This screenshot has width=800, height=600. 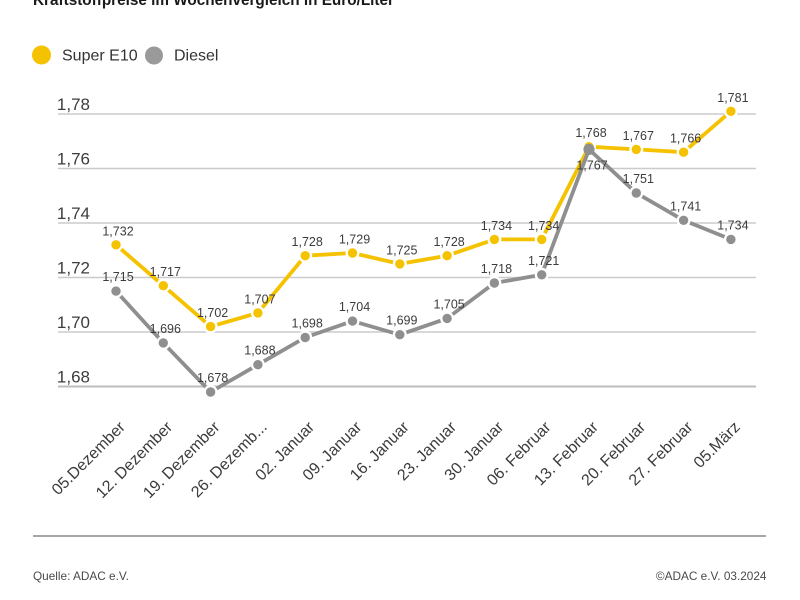 What do you see at coordinates (117, 231) in the screenshot?
I see `svg-text: 1,732` at bounding box center [117, 231].